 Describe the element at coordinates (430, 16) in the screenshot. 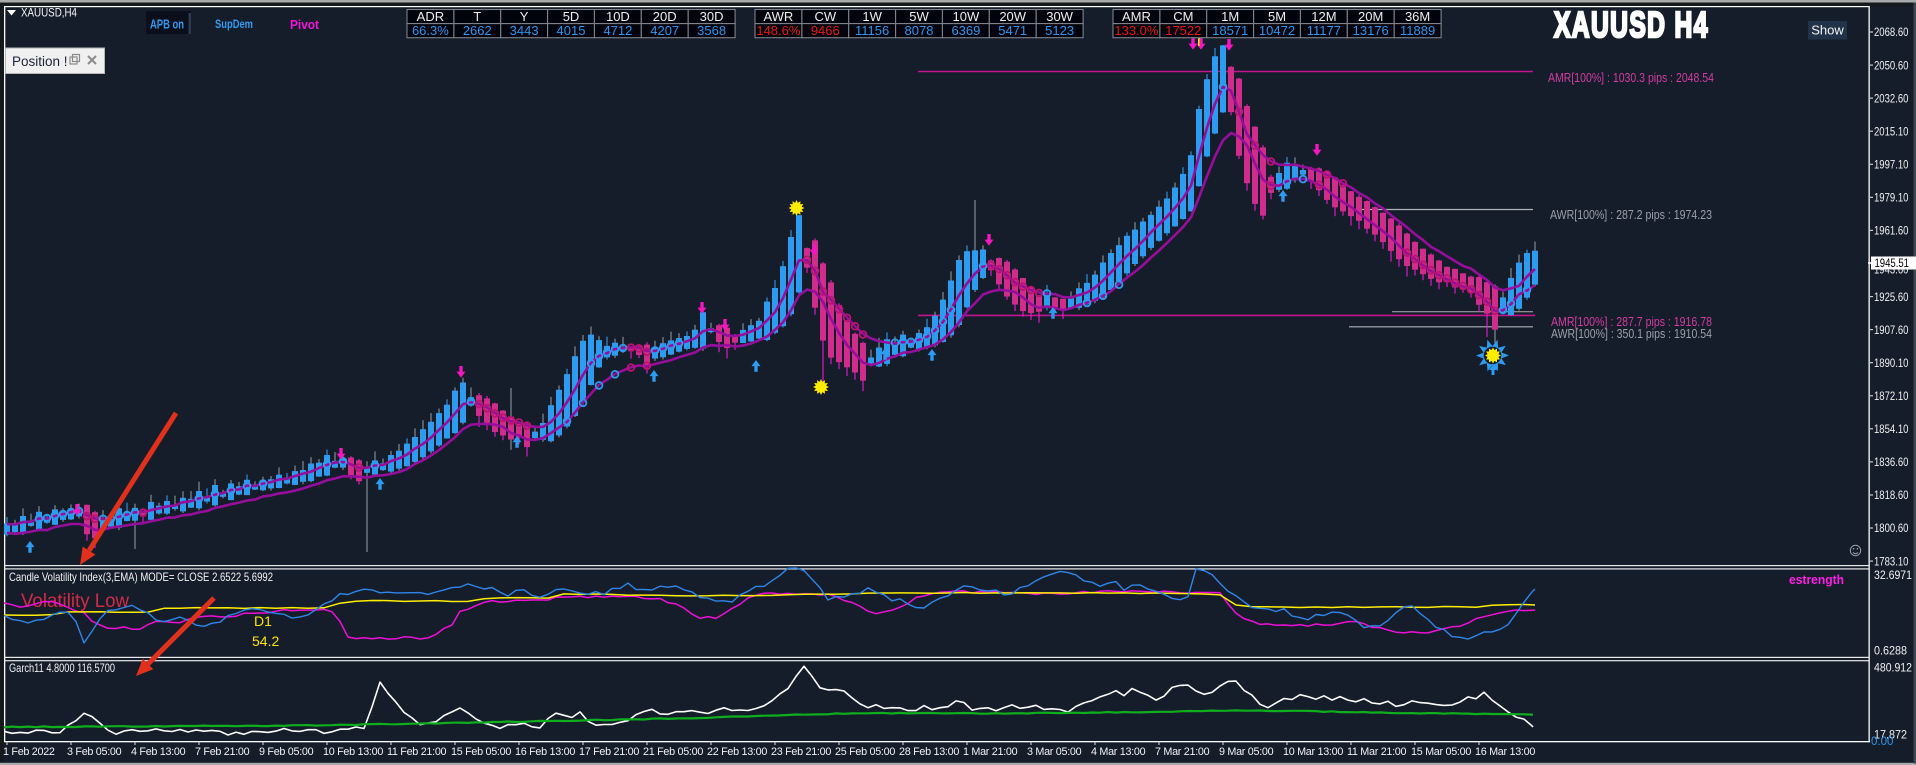

I see `svg-text: ADR` at that location.